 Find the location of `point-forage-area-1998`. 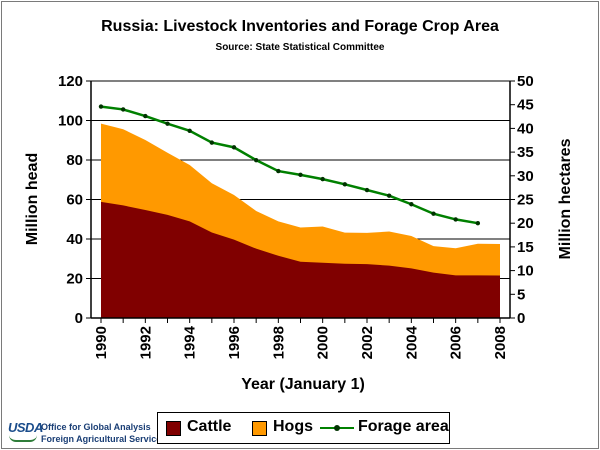

point-forage-area-1998 is located at coordinates (278, 171).